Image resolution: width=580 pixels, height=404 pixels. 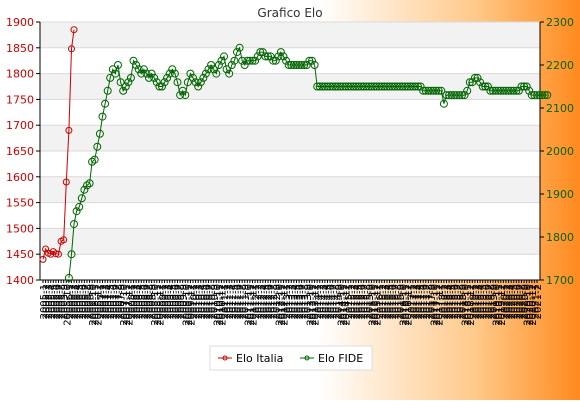 What do you see at coordinates (282, 305) in the screenshot?
I see `x-tick-label: 2012-11` at bounding box center [282, 305].